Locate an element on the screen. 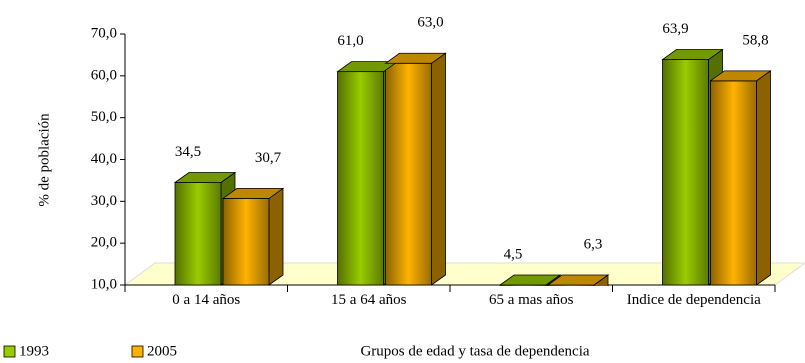 This screenshot has width=805, height=363. value-label: 61,0 is located at coordinates (350, 41).